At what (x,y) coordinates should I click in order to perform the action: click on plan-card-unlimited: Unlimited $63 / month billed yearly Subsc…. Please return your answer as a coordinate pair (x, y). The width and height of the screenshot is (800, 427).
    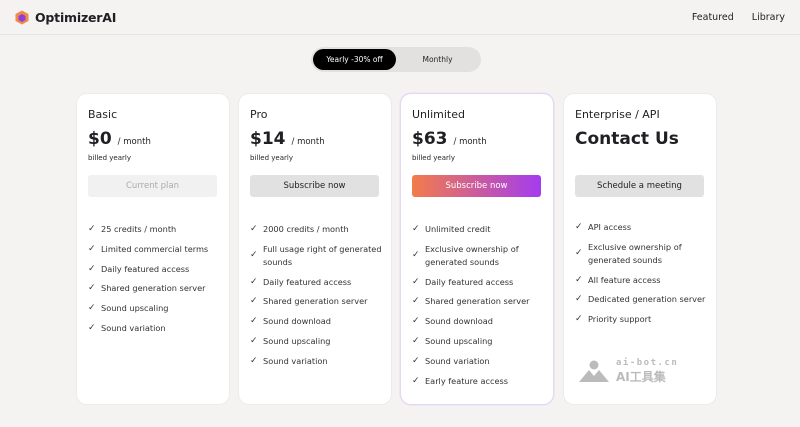
    Looking at the image, I should click on (477, 249).